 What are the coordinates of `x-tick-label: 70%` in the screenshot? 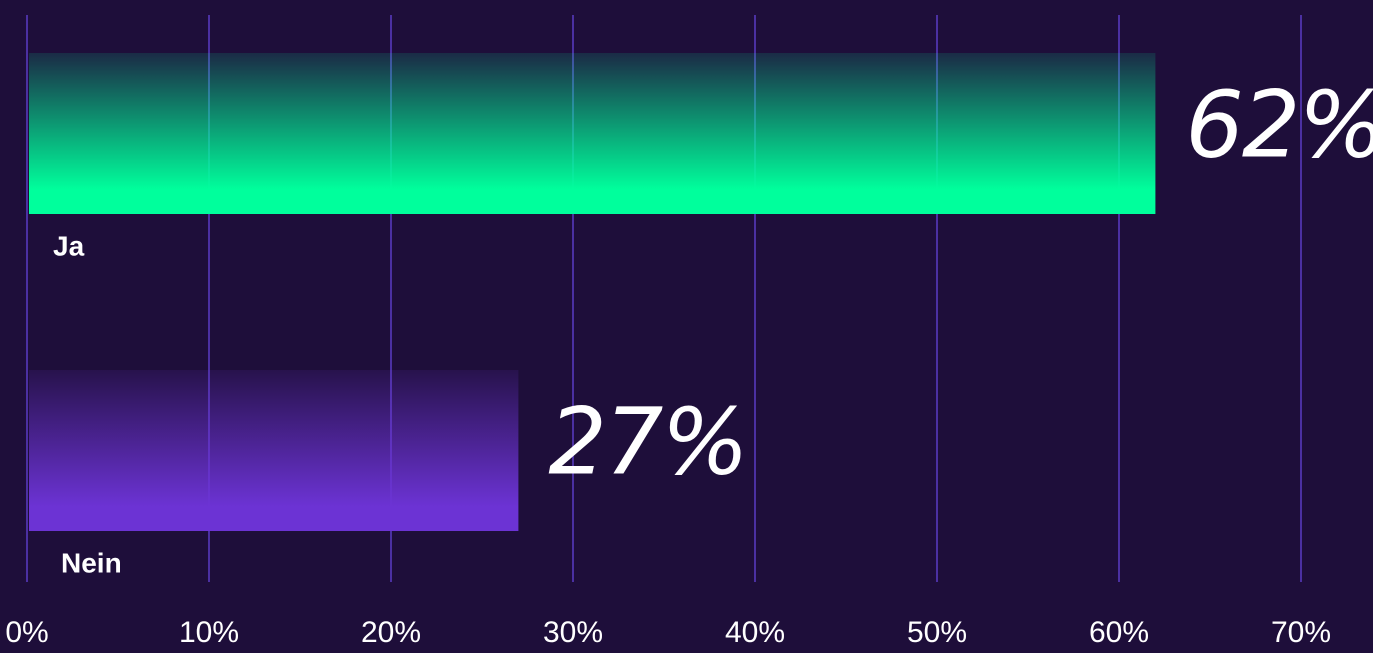 It's located at (1301, 632).